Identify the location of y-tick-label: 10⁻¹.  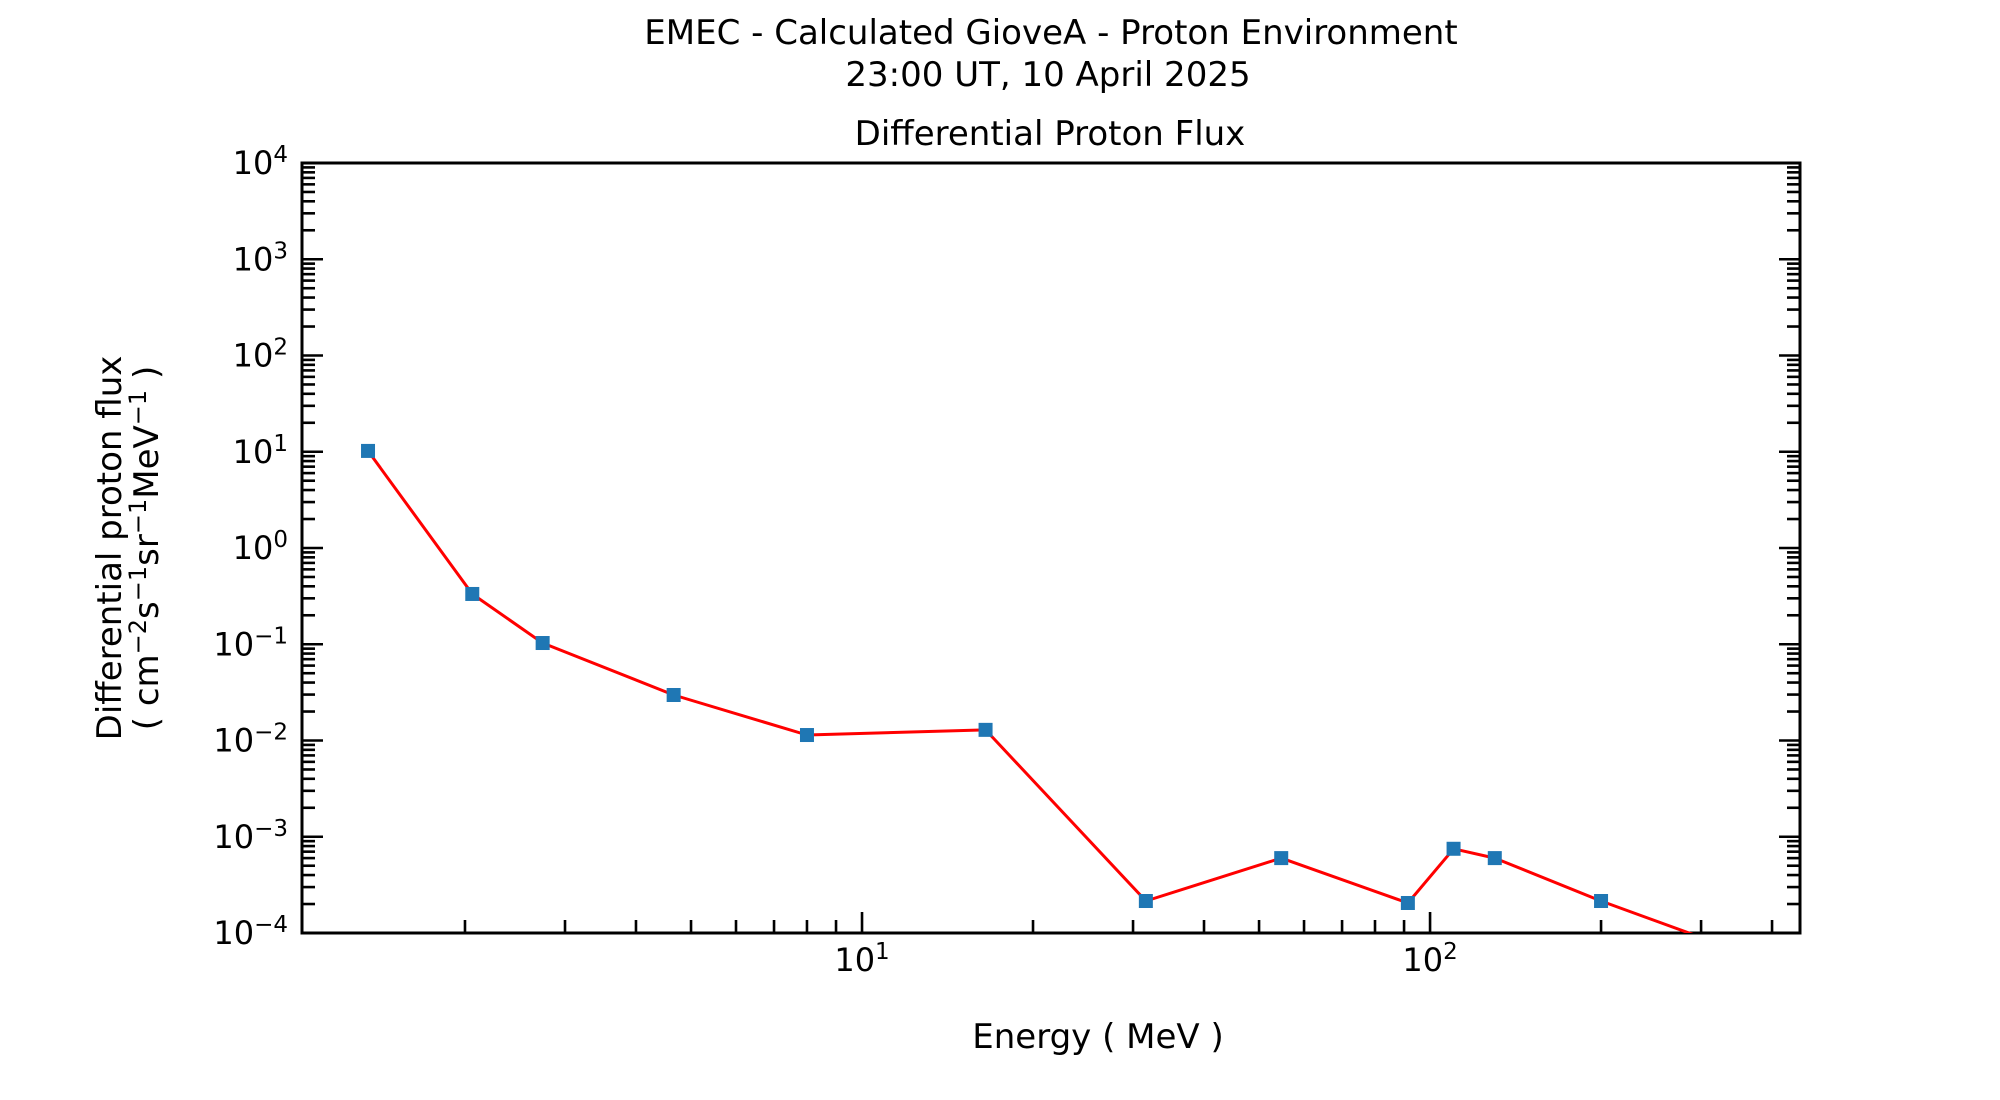
(250, 643).